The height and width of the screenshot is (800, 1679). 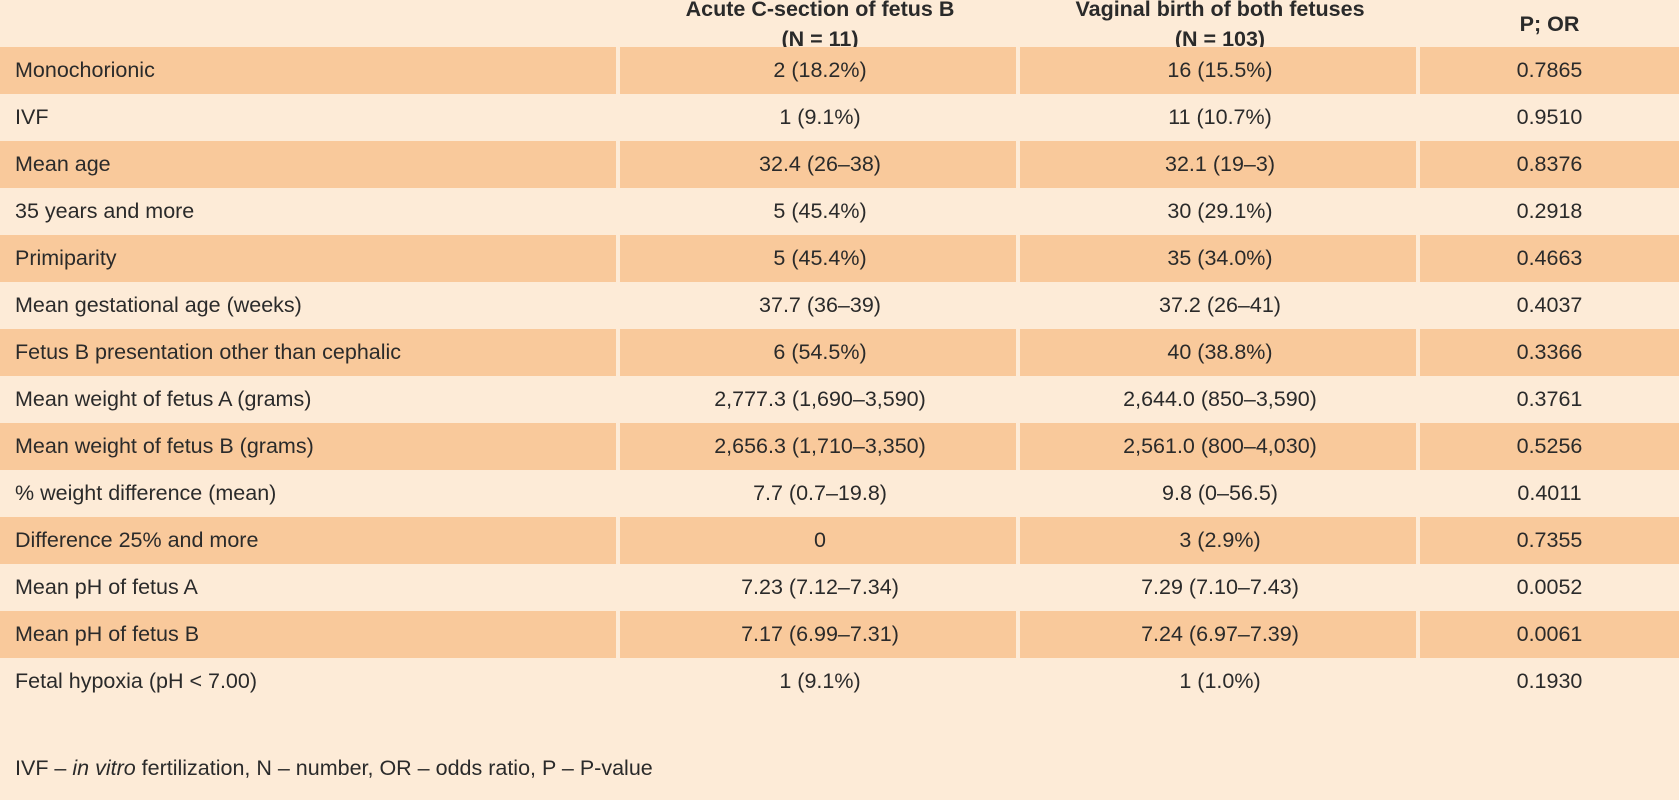 I want to click on table-cell: 9.8 (0–56.5), so click(x=1220, y=493).